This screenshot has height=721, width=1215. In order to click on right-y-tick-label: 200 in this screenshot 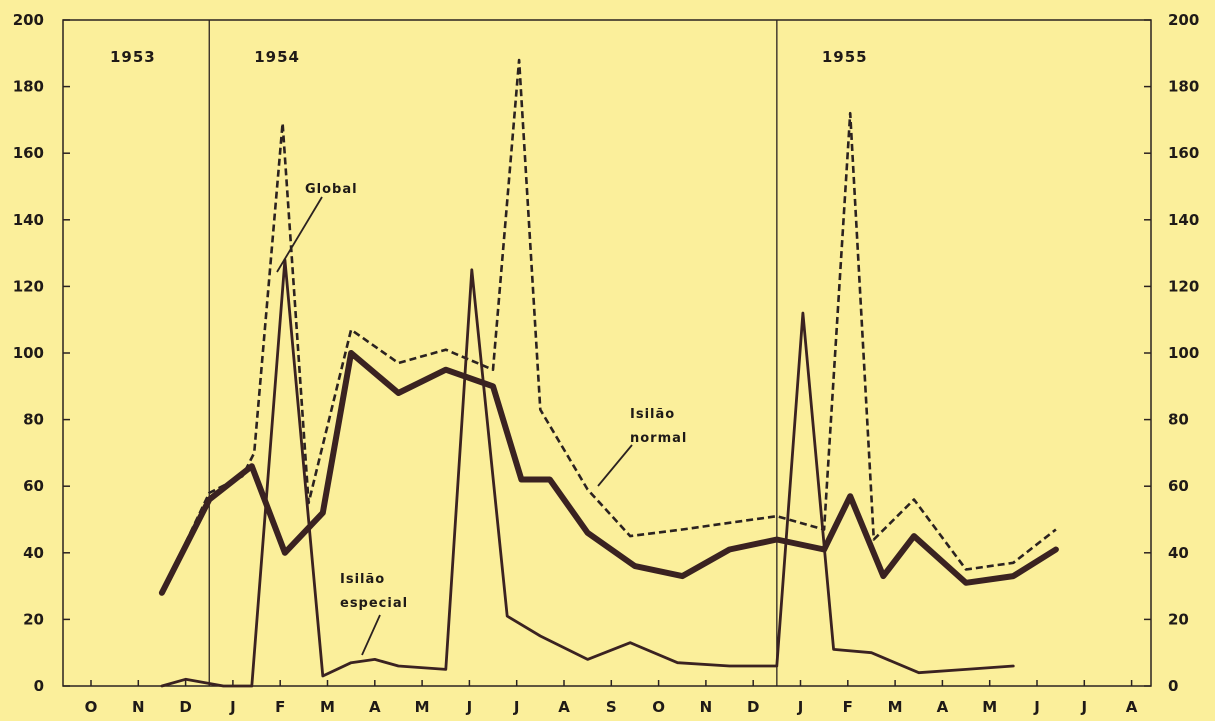, I will do `click(1183, 20)`.